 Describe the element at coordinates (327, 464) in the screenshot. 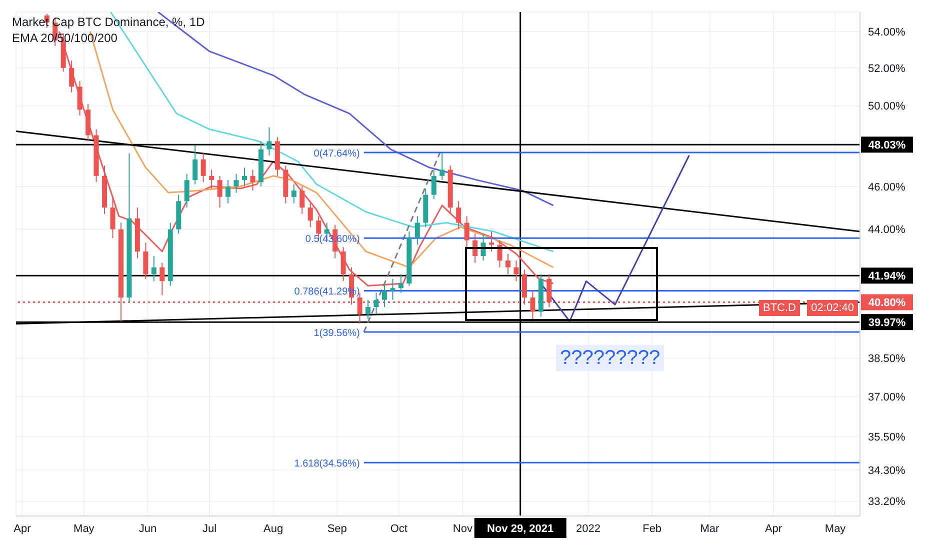

I see `series-label: 1.618(34.56%)` at that location.